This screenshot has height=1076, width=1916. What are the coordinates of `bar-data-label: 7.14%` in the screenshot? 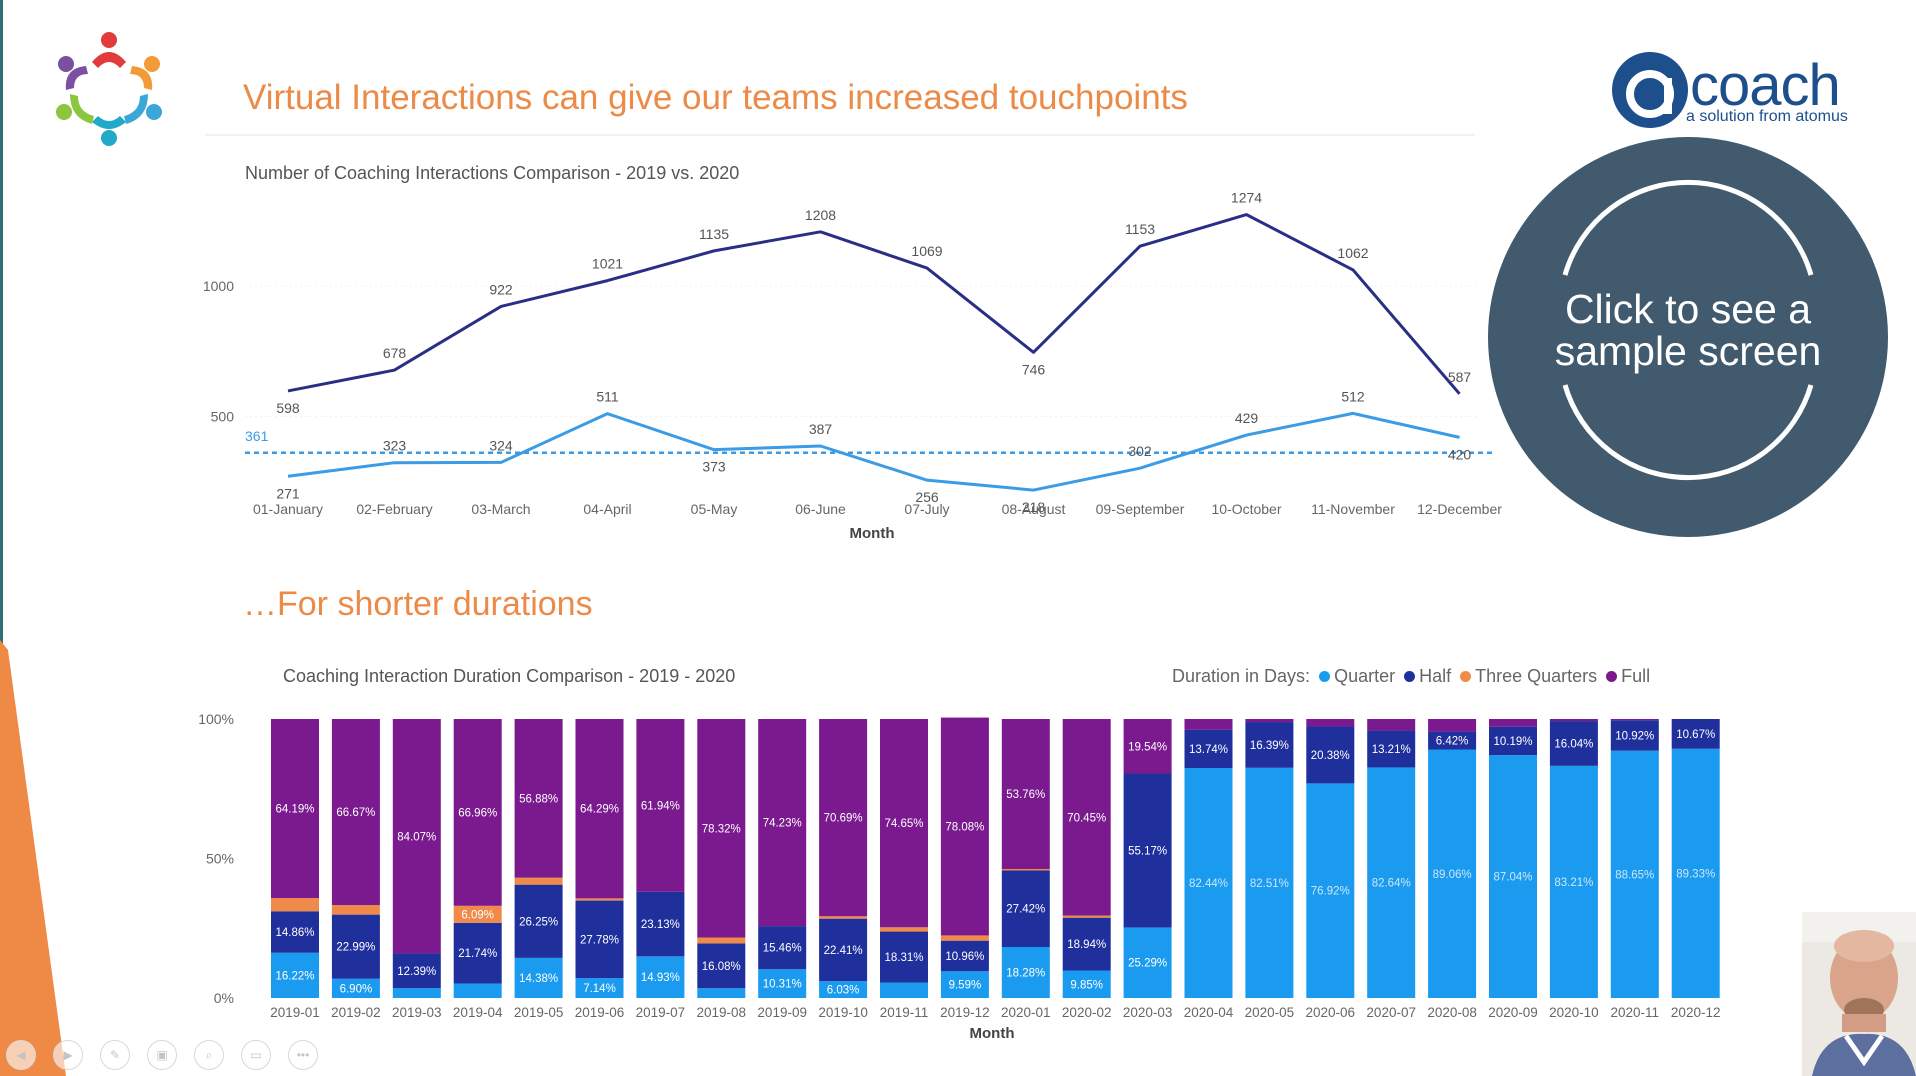 It's located at (599, 989).